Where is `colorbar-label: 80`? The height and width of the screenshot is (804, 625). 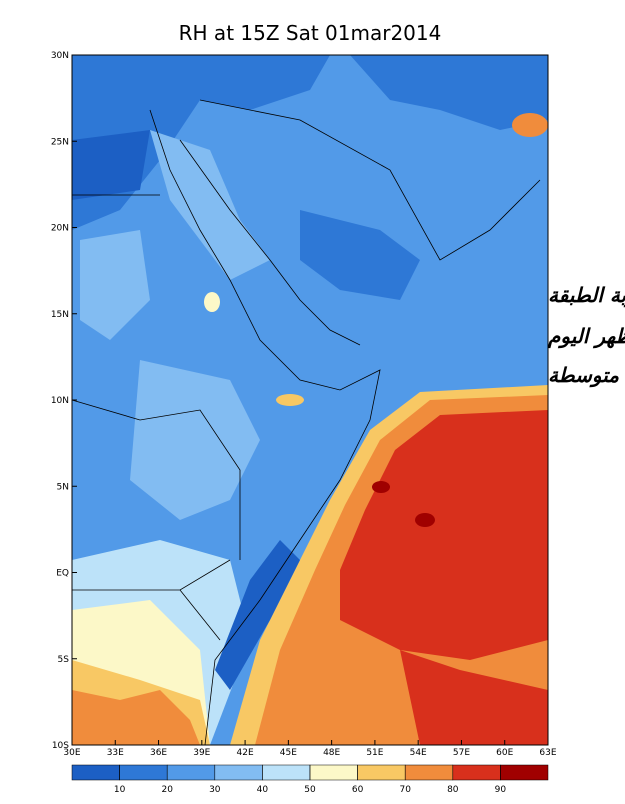
colorbar-label: 80 is located at coordinates (453, 790).